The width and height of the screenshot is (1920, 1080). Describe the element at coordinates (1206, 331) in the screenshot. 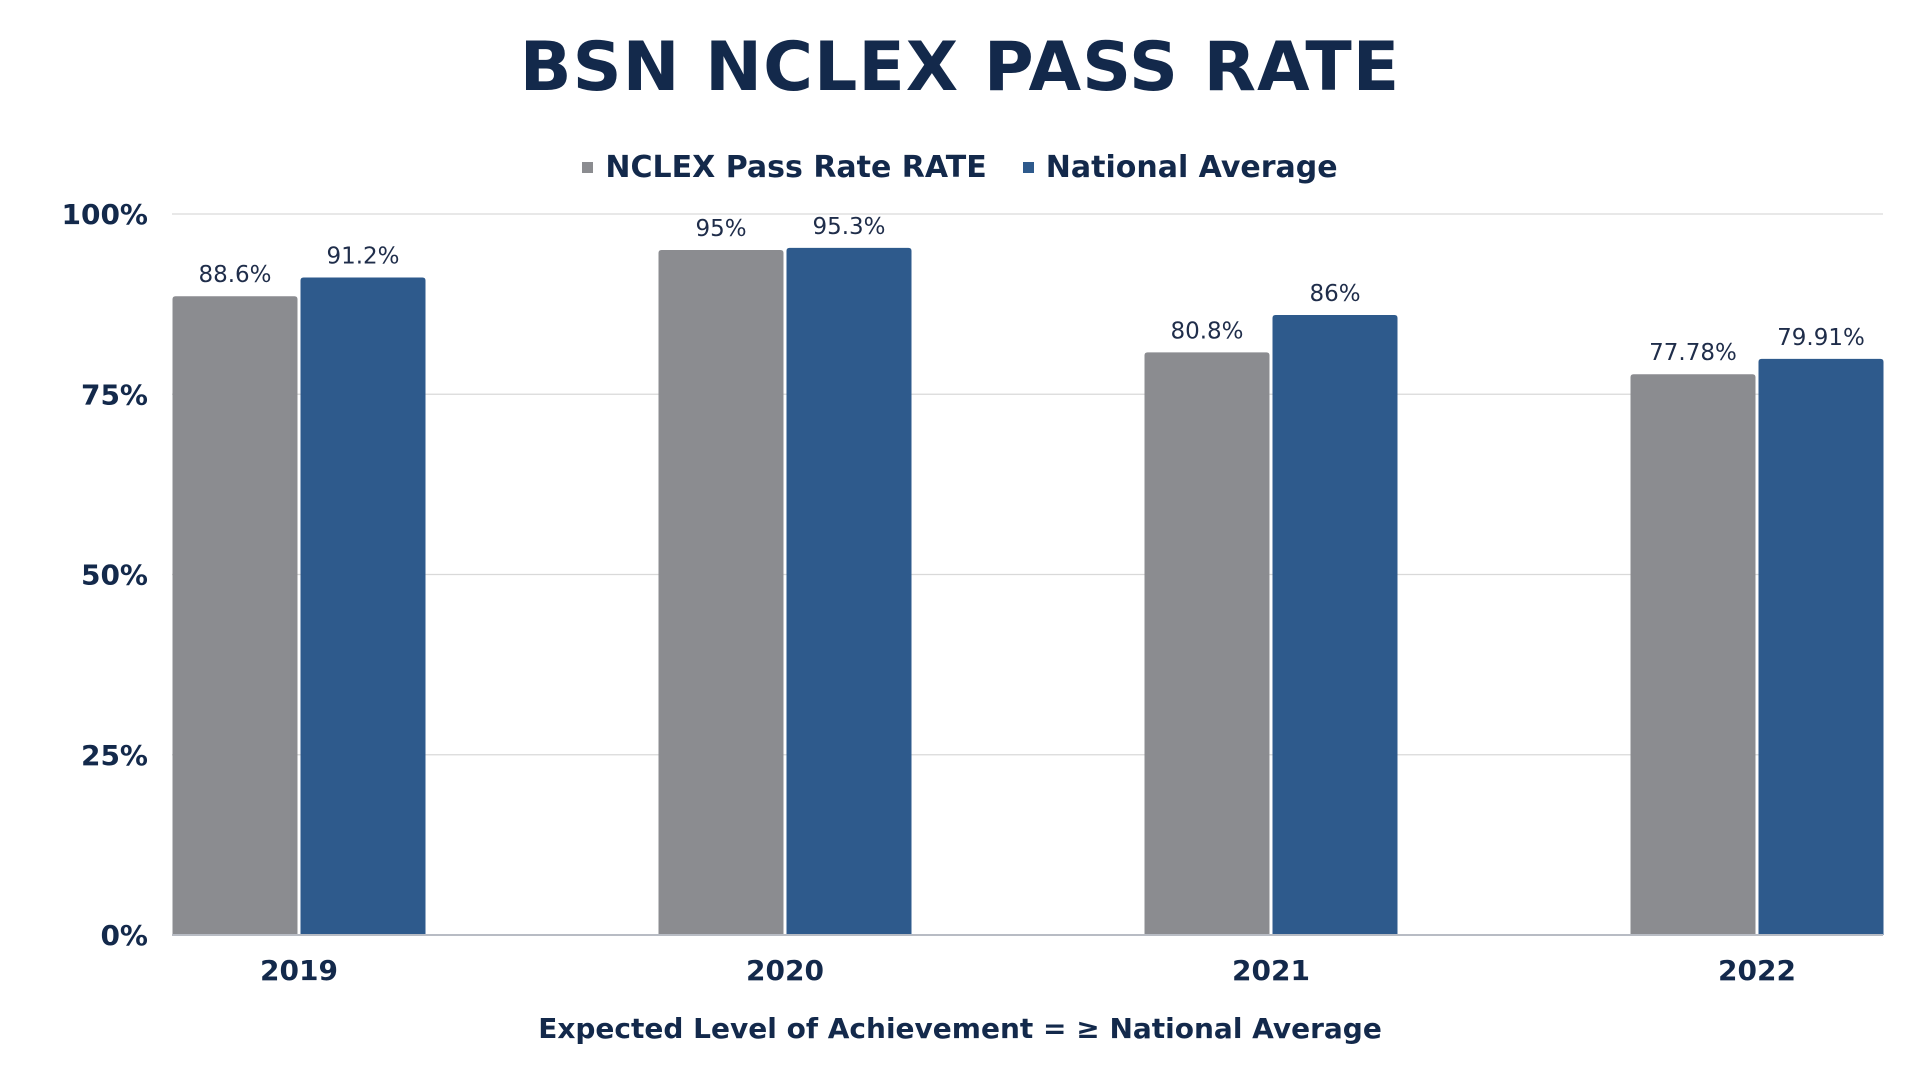

I see `data-label: 80.8%` at that location.